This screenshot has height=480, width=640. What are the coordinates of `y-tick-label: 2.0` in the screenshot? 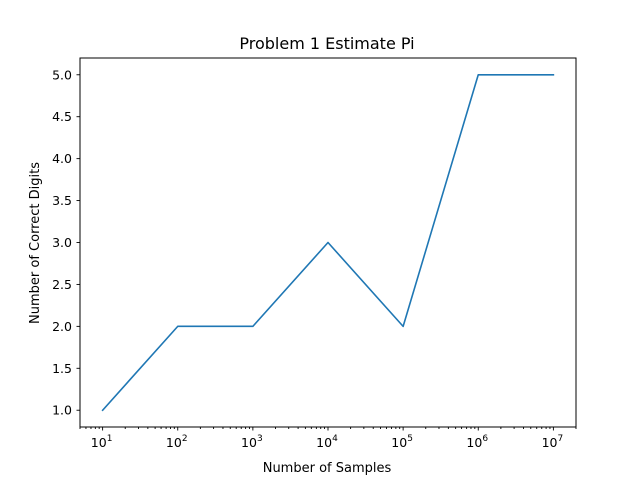 It's located at (62, 326).